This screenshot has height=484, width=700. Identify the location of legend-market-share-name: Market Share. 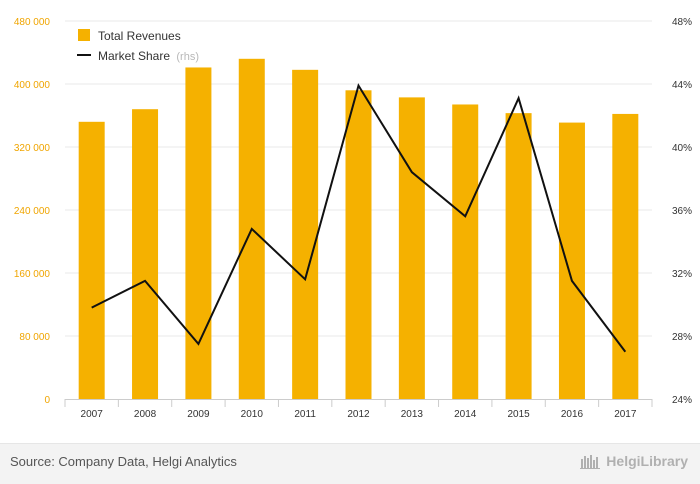
(134, 56).